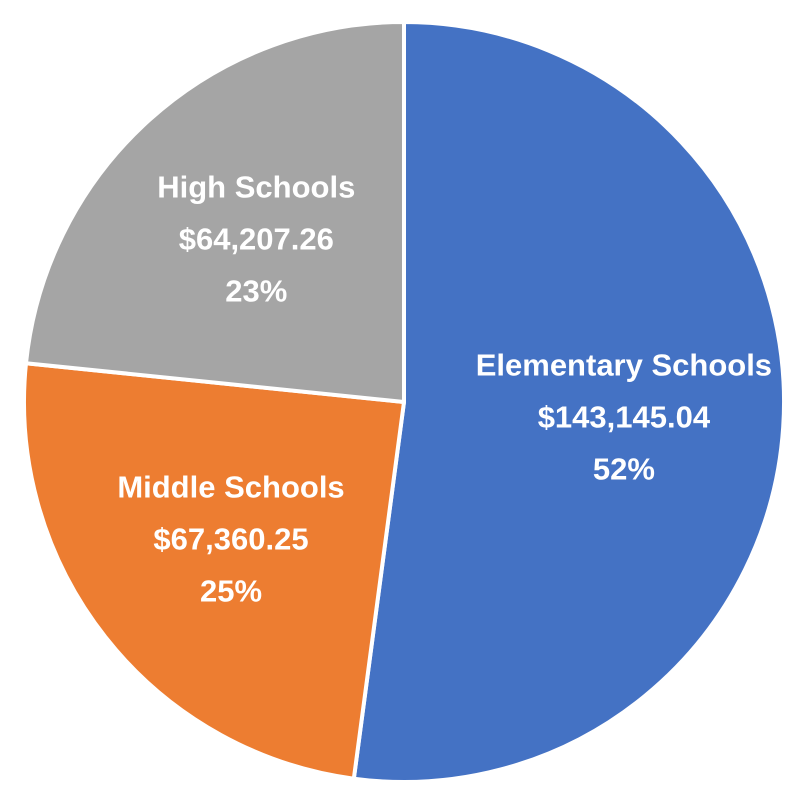  I want to click on data-label-middle-schools: Middle Schools $67,360.25 25%, so click(230, 539).